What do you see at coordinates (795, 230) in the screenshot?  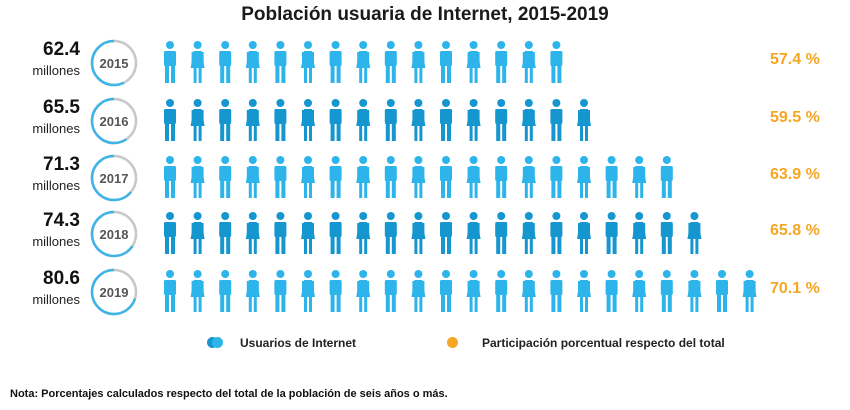 I see `percent-label: 65.8 %` at bounding box center [795, 230].